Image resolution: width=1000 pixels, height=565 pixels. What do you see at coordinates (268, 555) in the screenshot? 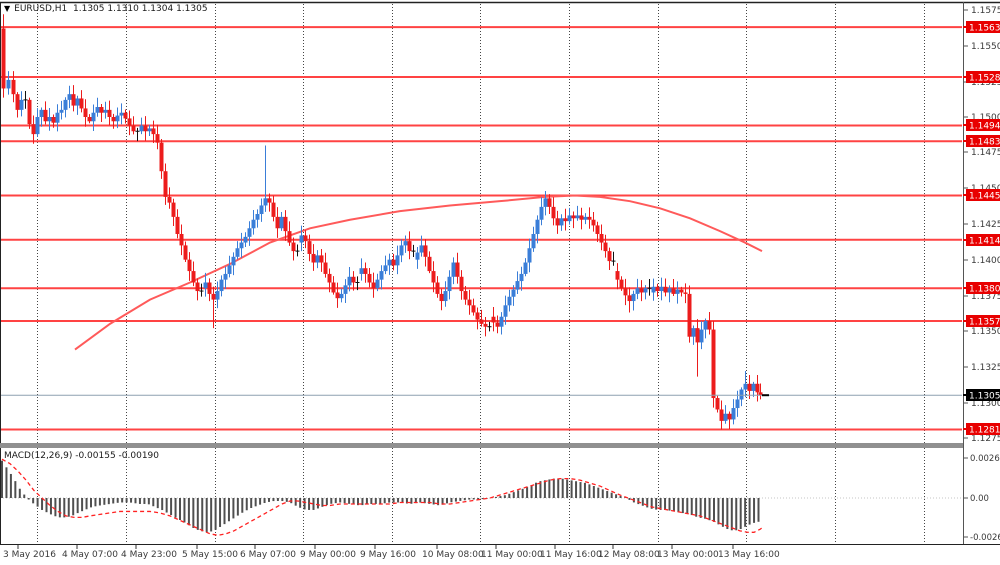
I see `time-tick-label: 6 May 07:00` at bounding box center [268, 555].